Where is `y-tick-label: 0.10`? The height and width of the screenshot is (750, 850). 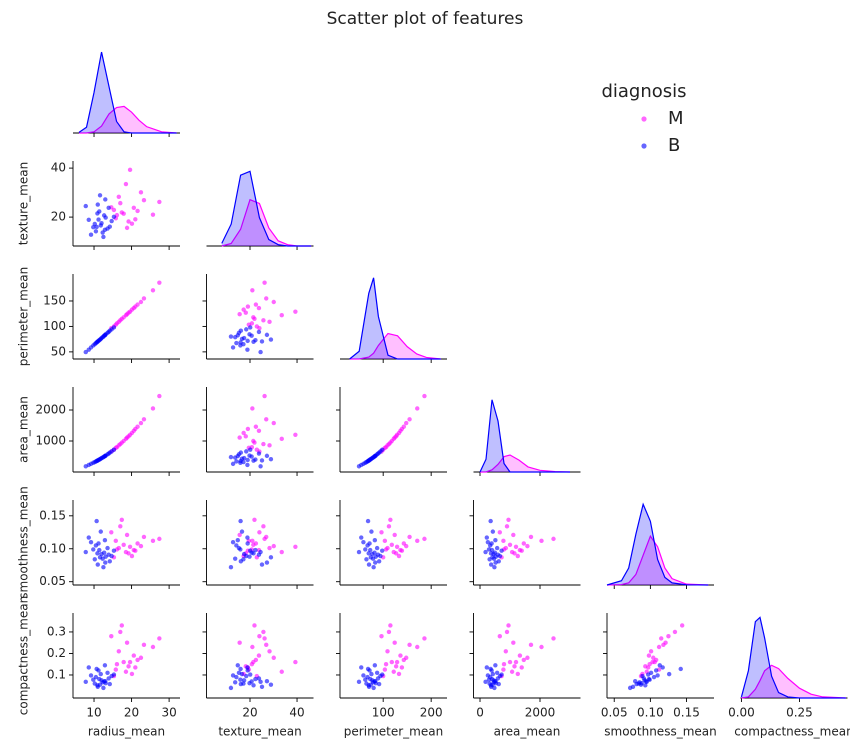 y-tick-label: 0.10 is located at coordinates (52, 548).